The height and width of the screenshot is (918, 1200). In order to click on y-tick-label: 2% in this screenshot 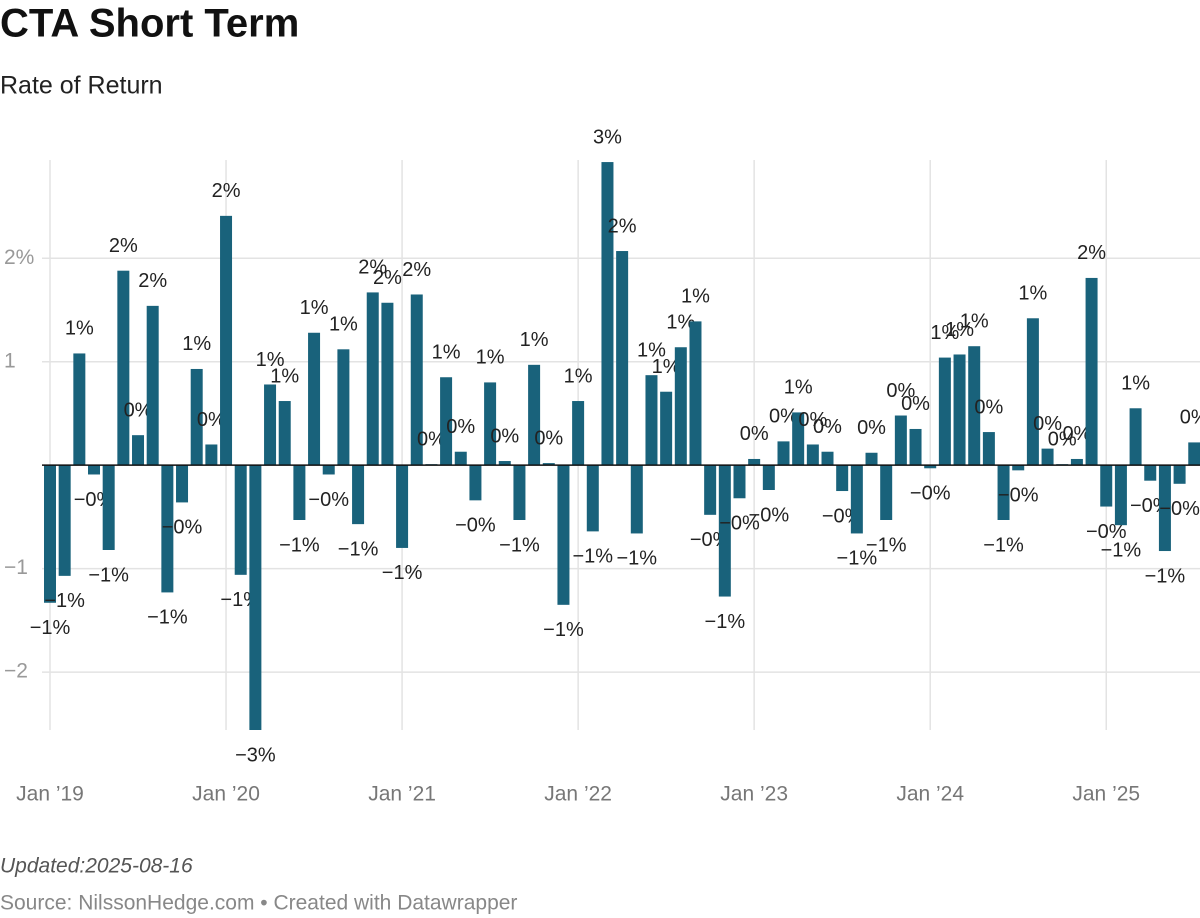, I will do `click(19, 257)`.